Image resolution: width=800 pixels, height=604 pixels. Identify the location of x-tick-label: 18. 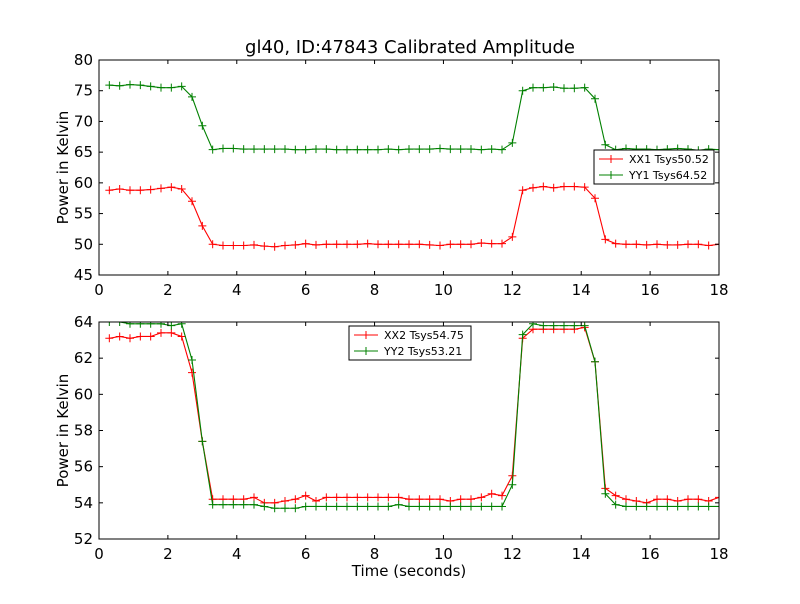
(718, 290).